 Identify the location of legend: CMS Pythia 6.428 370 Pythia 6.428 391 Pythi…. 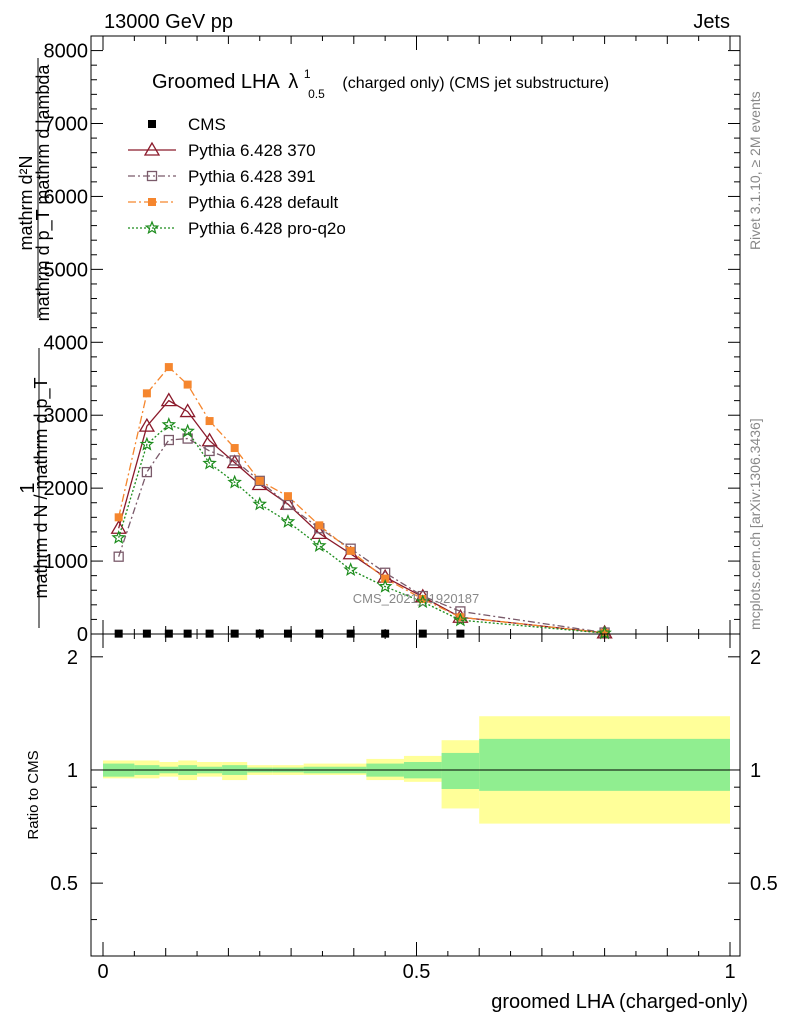
(237, 176).